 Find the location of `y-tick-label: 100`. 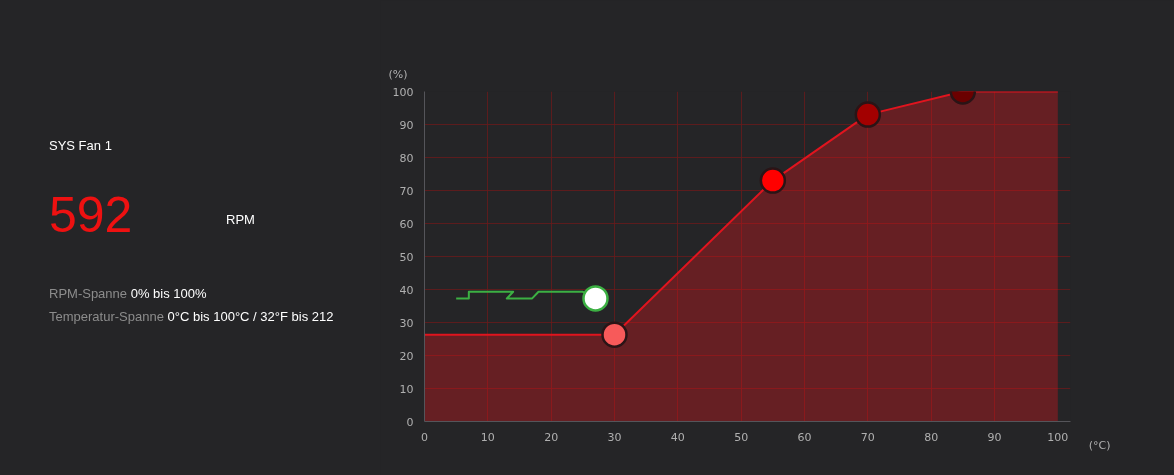

y-tick-label: 100 is located at coordinates (403, 92).